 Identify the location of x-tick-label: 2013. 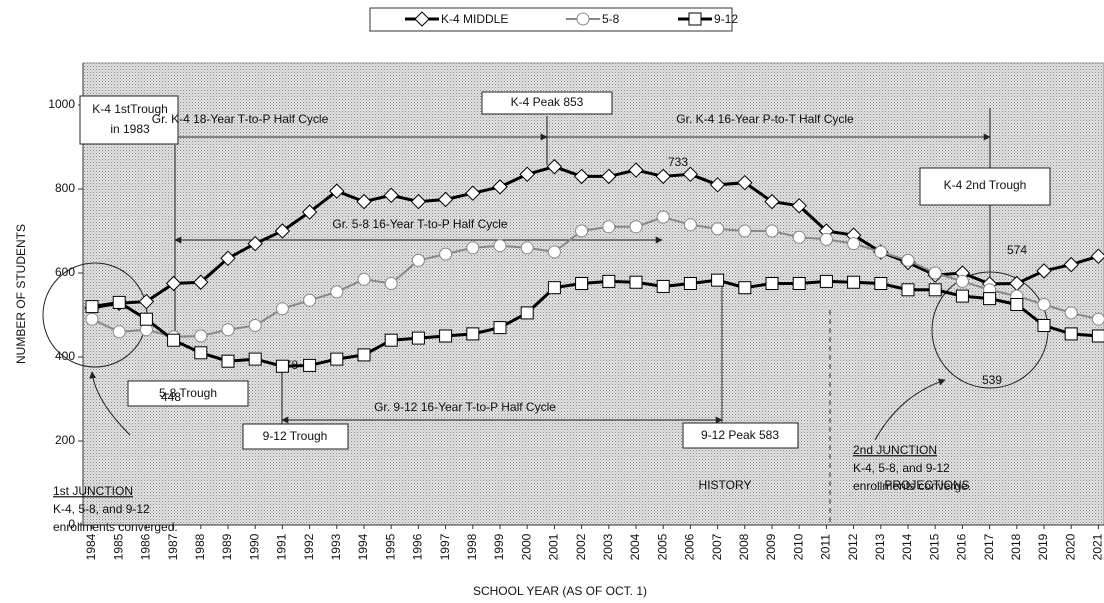
(880, 546).